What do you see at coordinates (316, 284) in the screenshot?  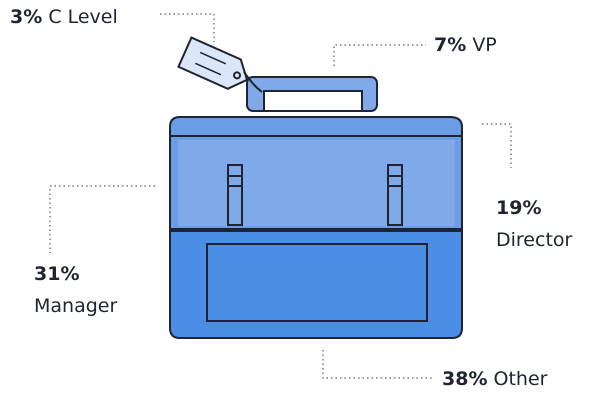 I see `briefcase-lower-body` at bounding box center [316, 284].